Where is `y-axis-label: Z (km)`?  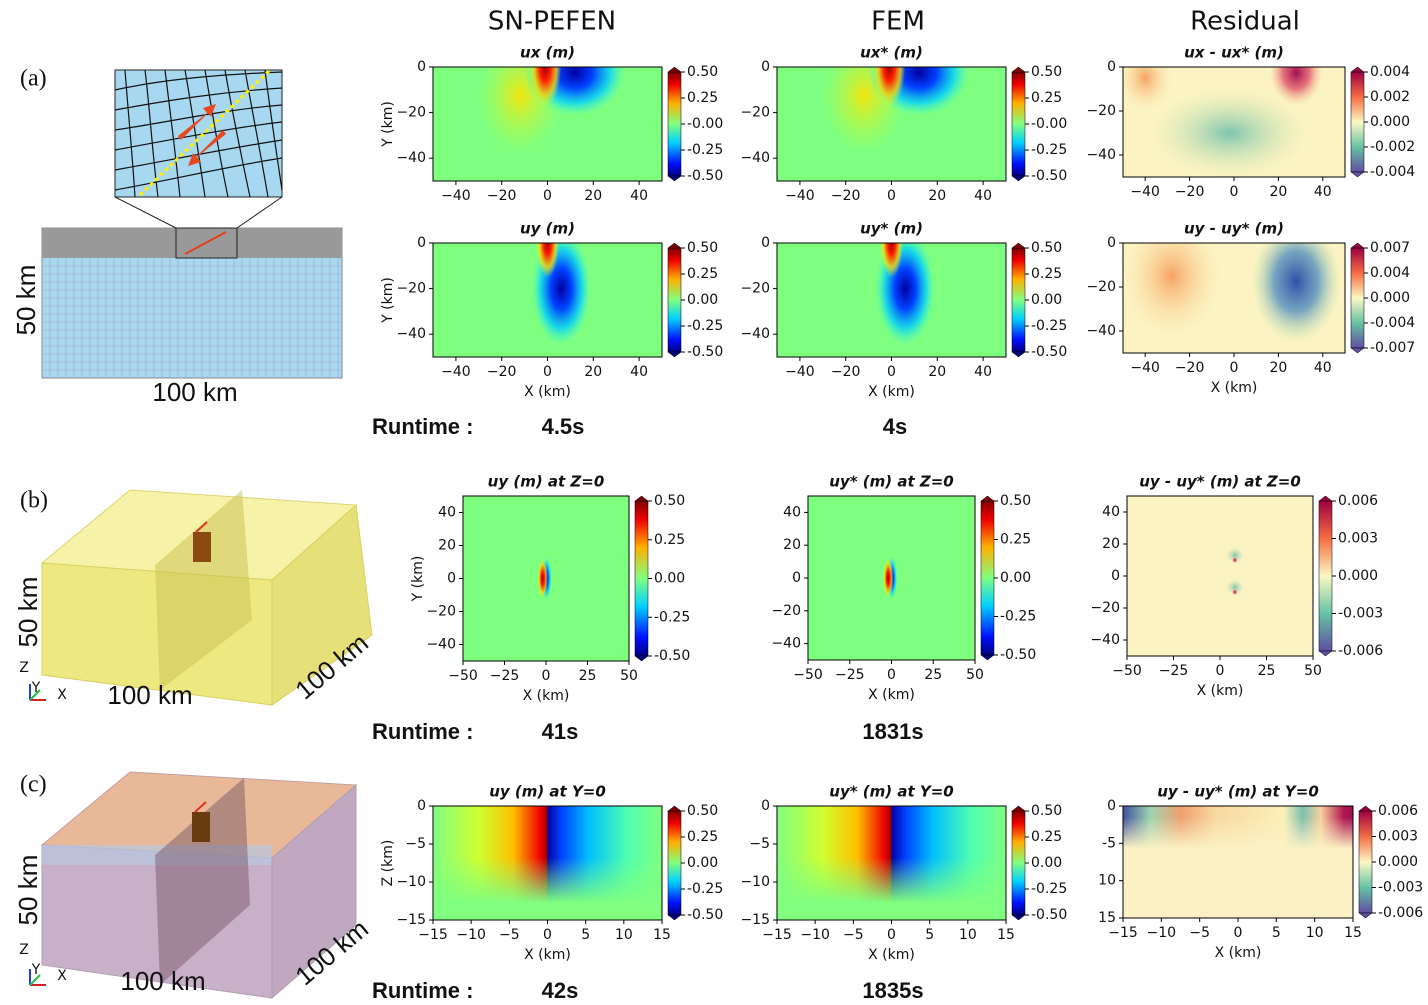 y-axis-label: Z (km) is located at coordinates (388, 863).